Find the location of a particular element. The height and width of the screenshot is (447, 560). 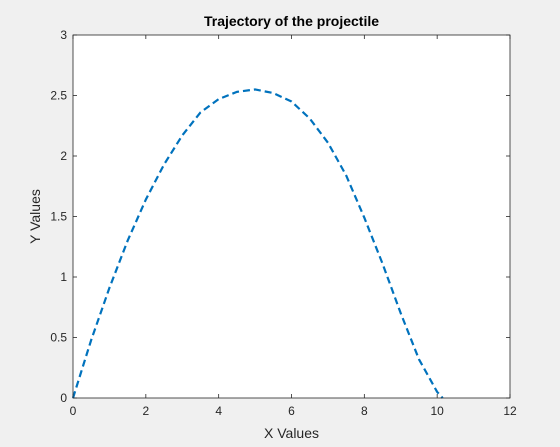

y-tick-label: 1.5 is located at coordinates (58, 217).